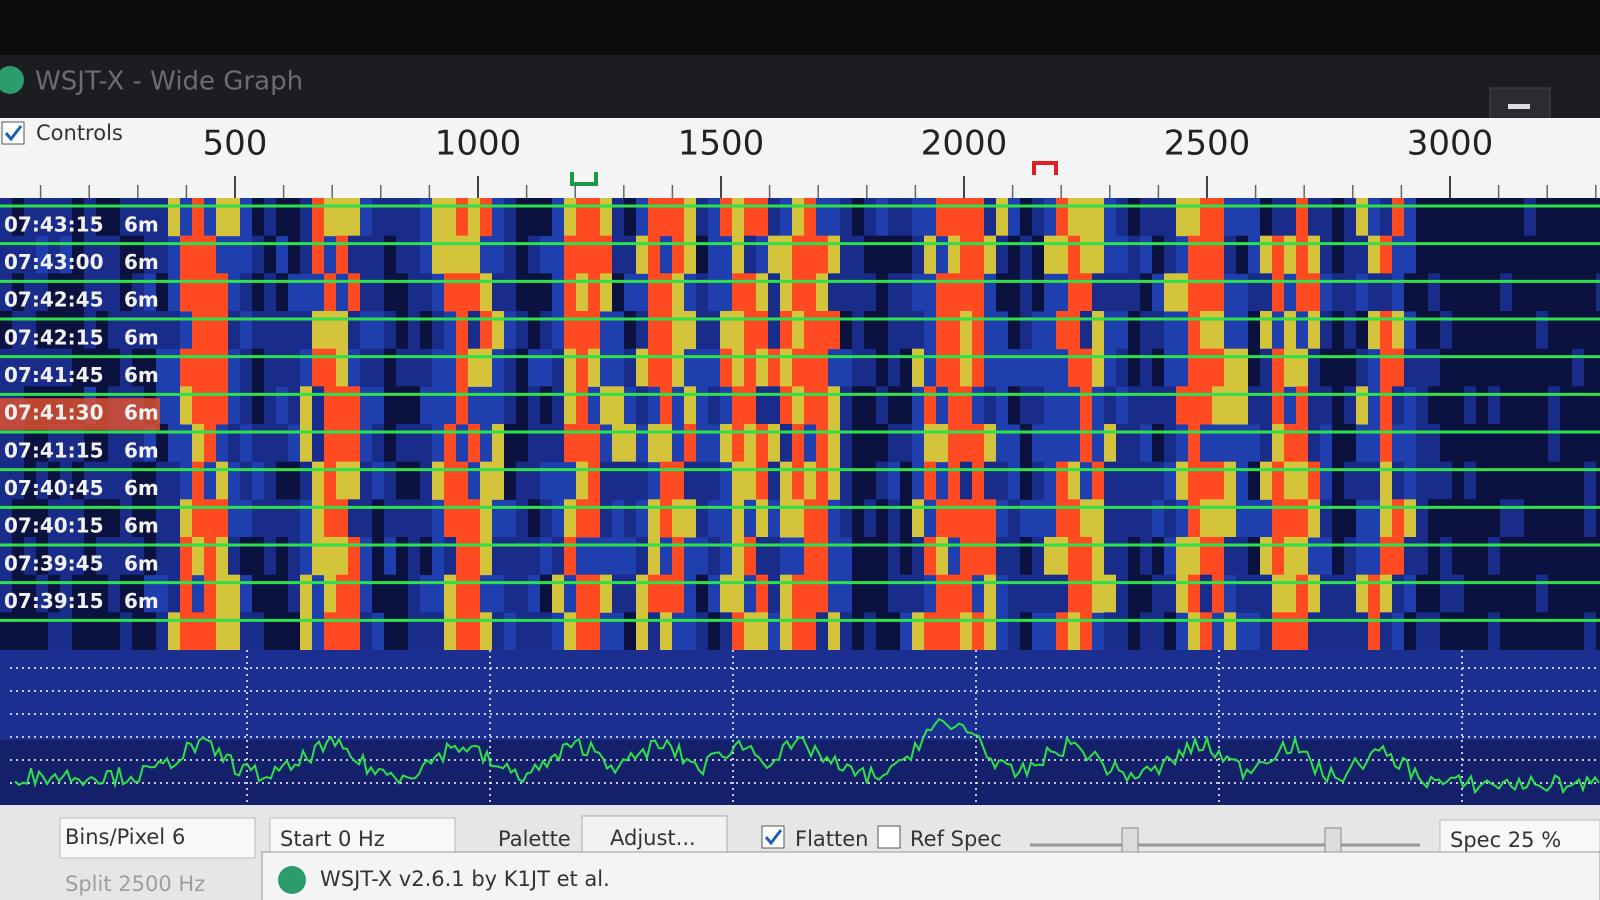  Describe the element at coordinates (13, 133) in the screenshot. I see `controls-checkbox` at that location.